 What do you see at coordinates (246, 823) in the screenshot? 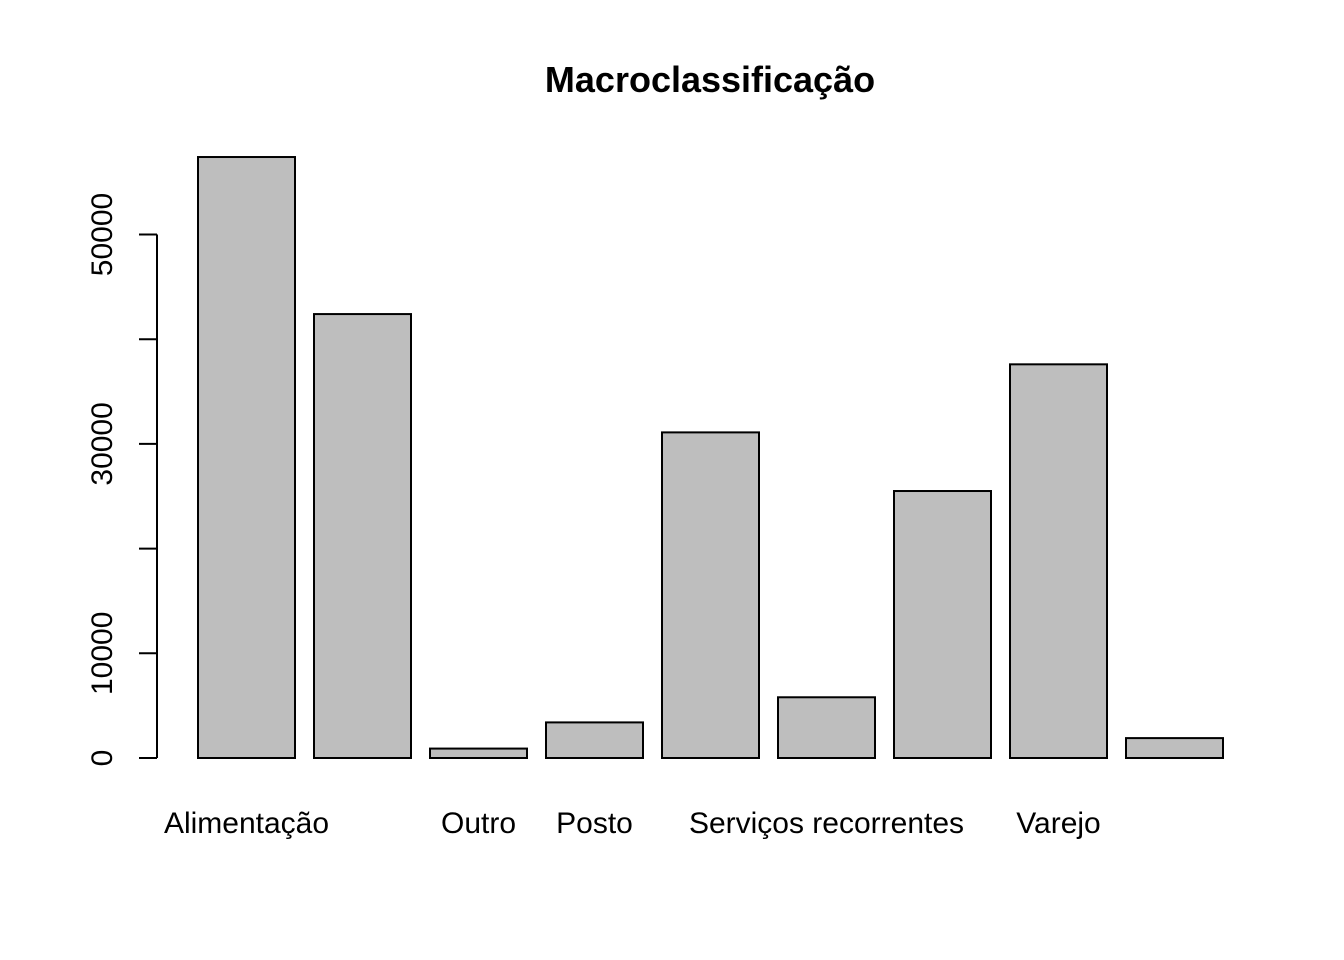
I see `x-tick-label: Alimentação` at bounding box center [246, 823].